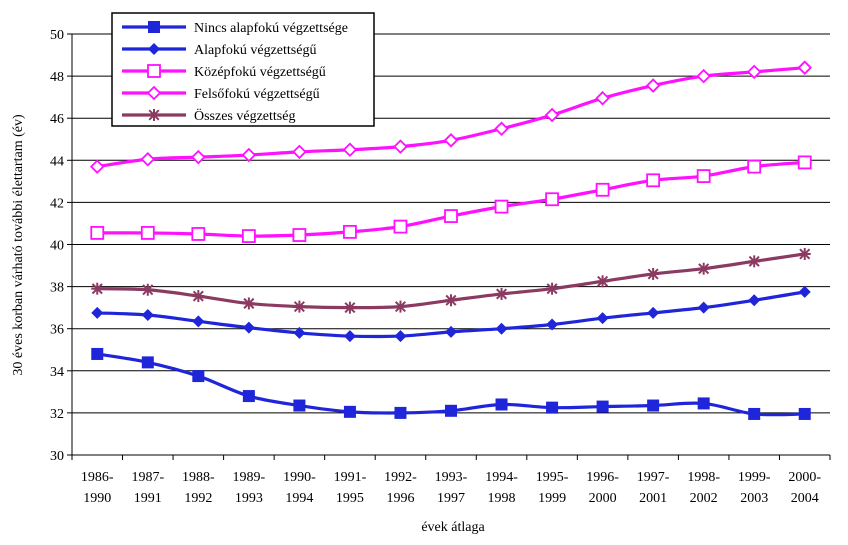 This screenshot has height=545, width=848. I want to click on x-tick-label: 1990, so click(97, 498).